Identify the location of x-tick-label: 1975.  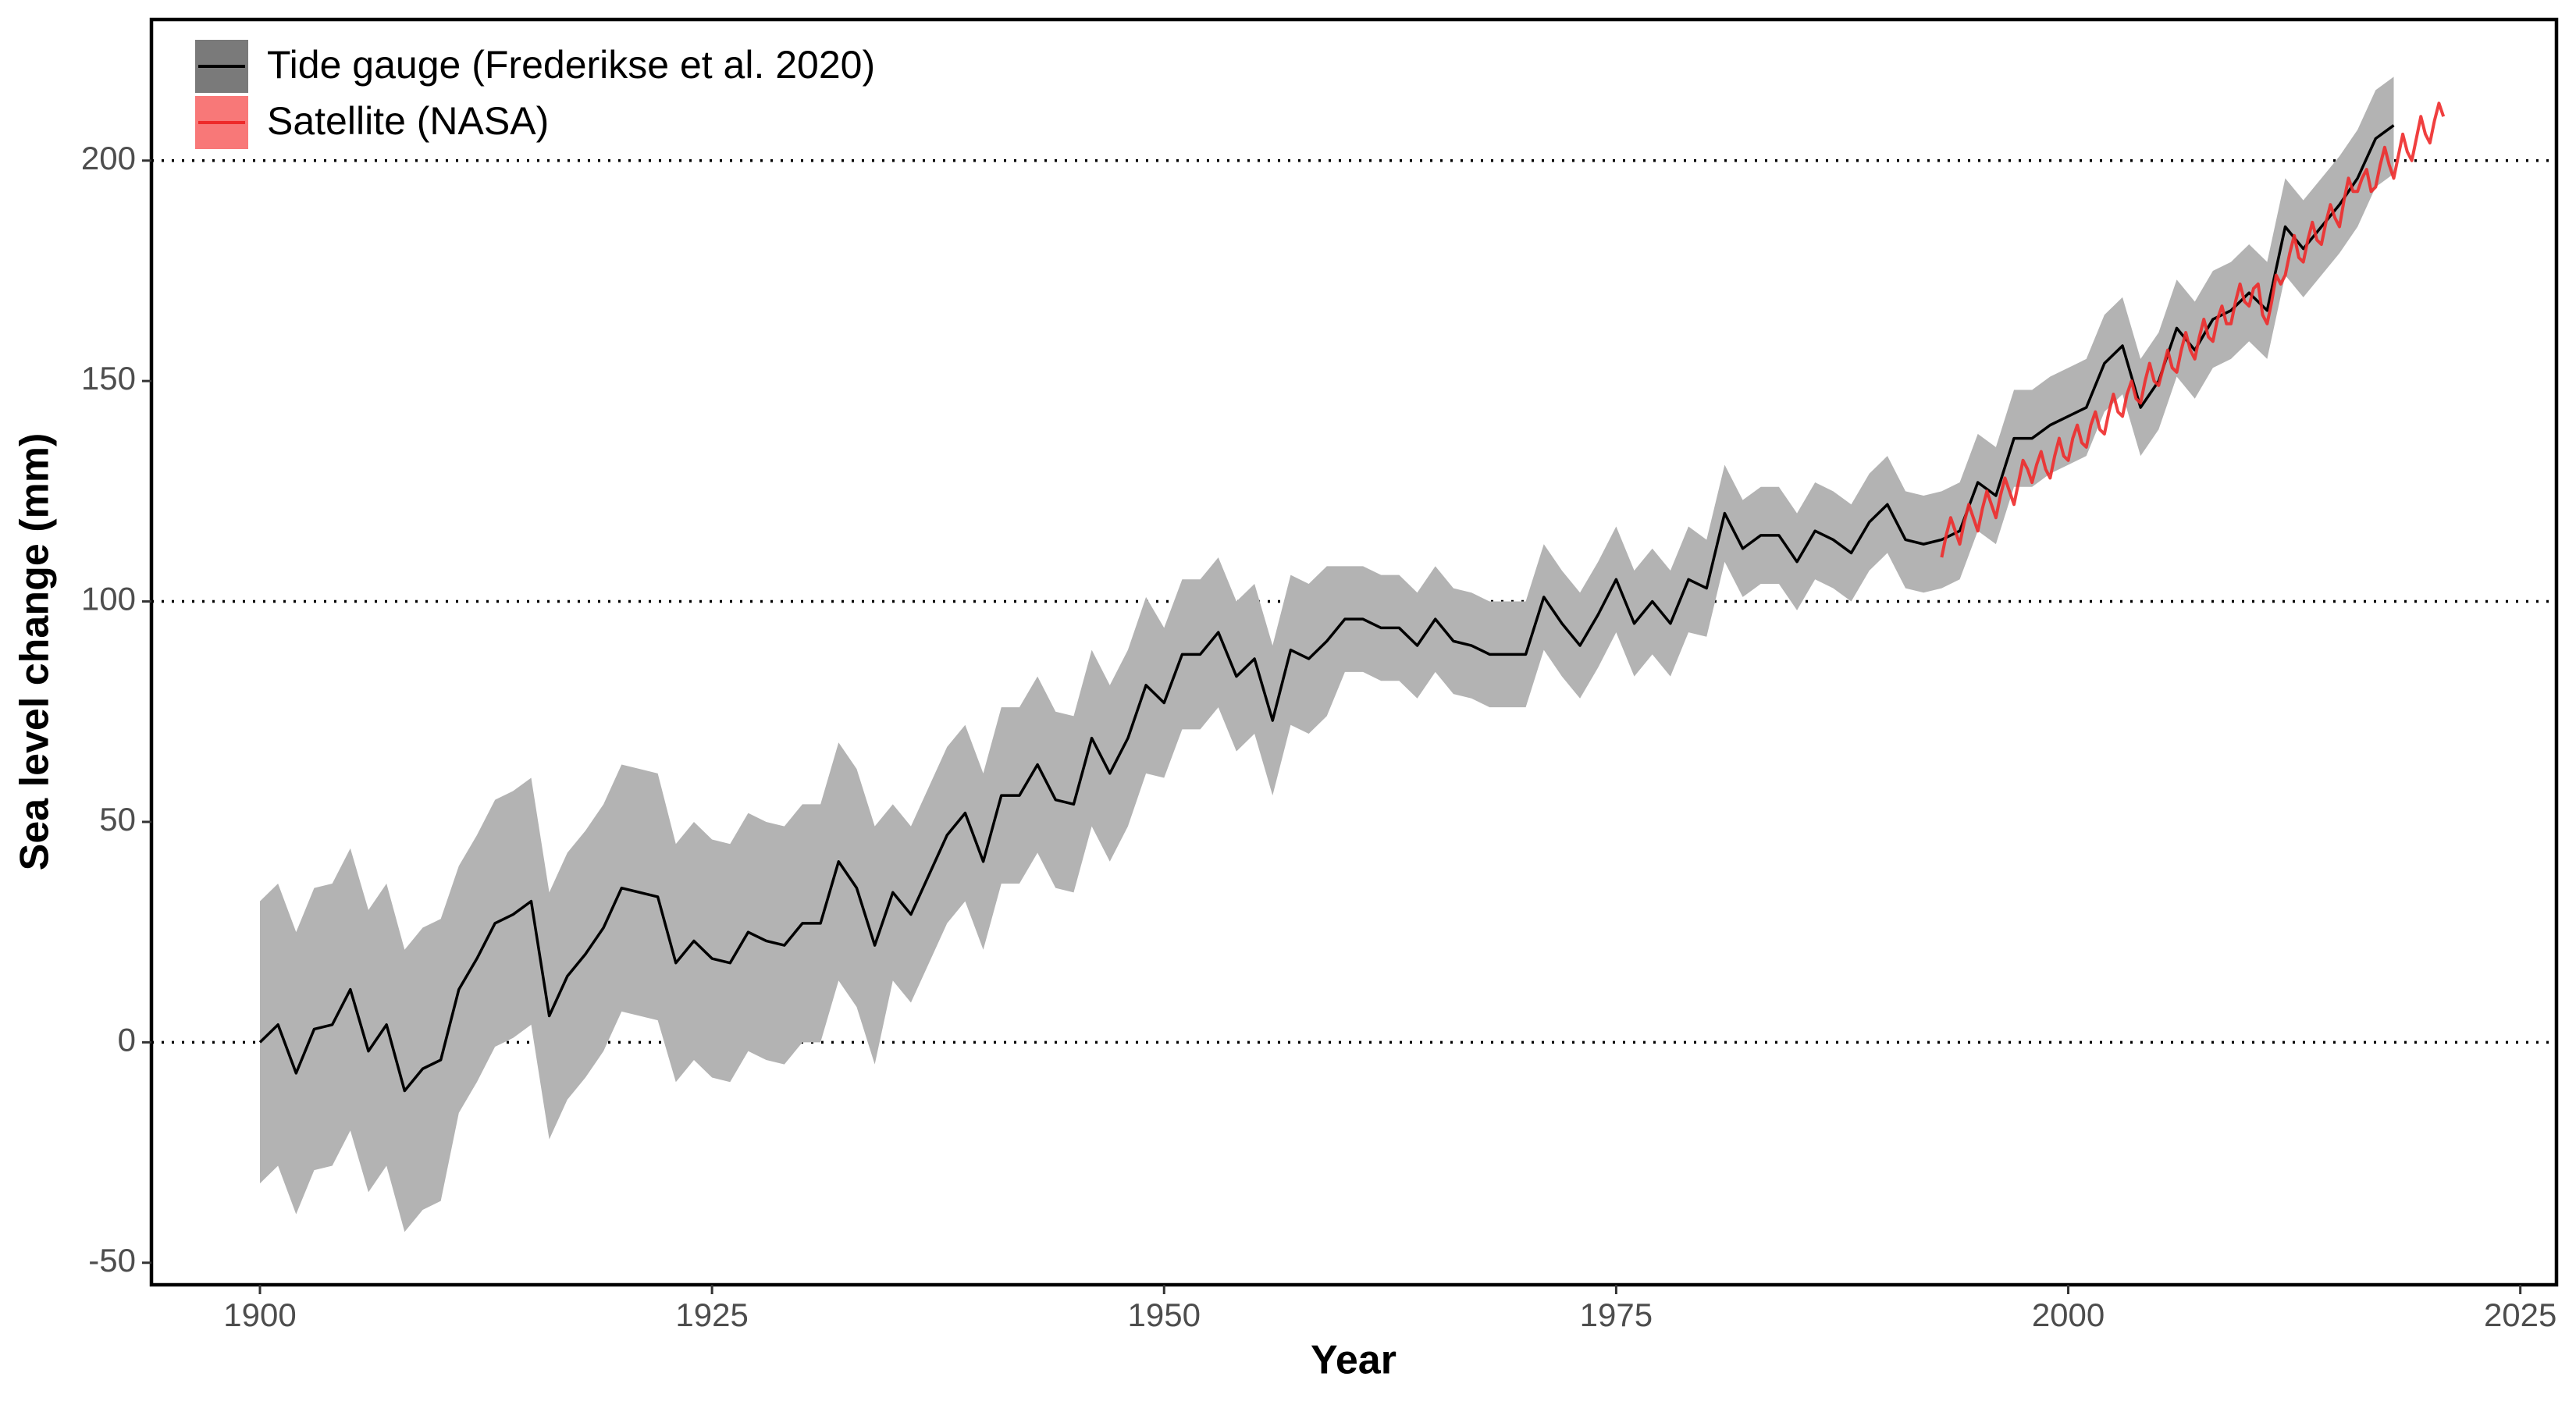
(1616, 1315).